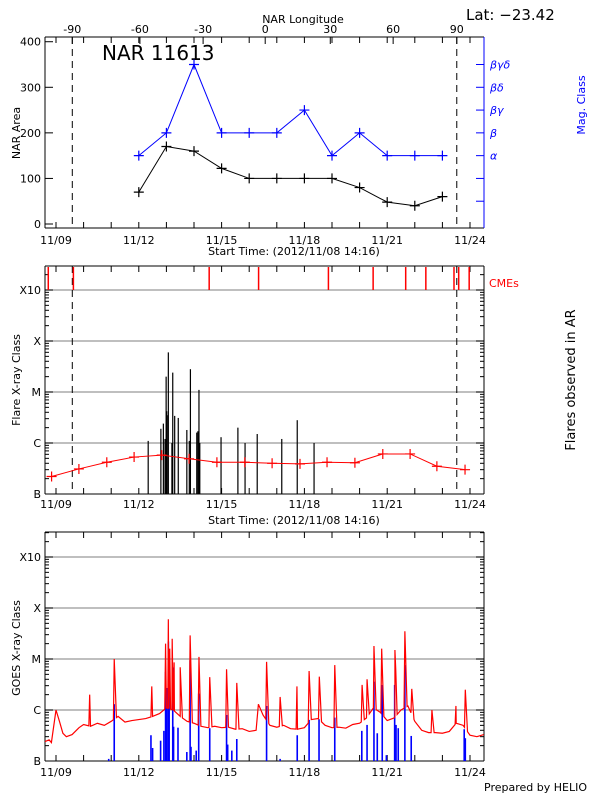 The width and height of the screenshot is (600, 800). Describe the element at coordinates (571, 379) in the screenshot. I see `flares-in-ar-label: Flares observed in AR` at that location.